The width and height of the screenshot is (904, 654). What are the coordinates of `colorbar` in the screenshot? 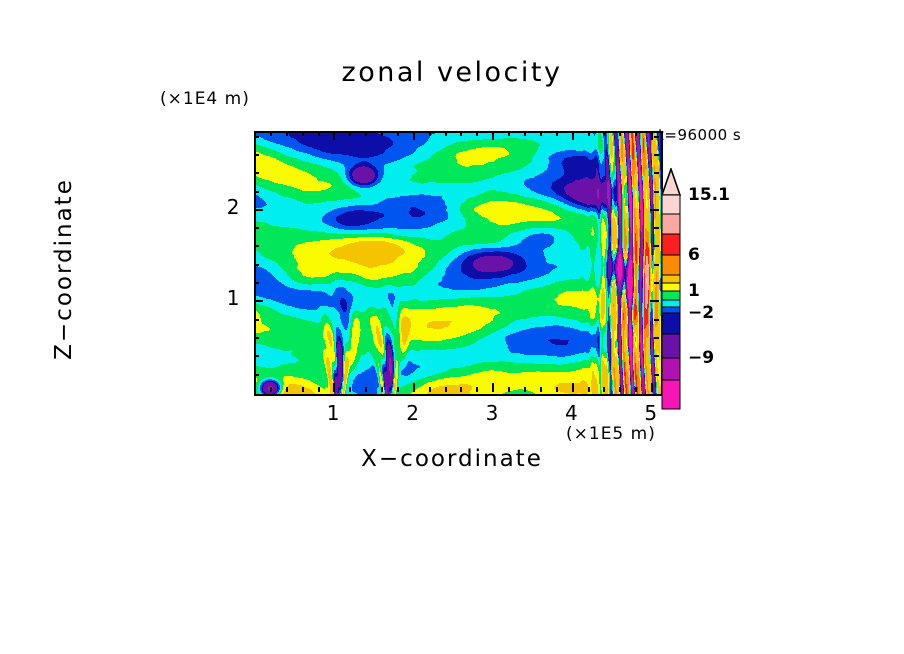 It's located at (671, 289).